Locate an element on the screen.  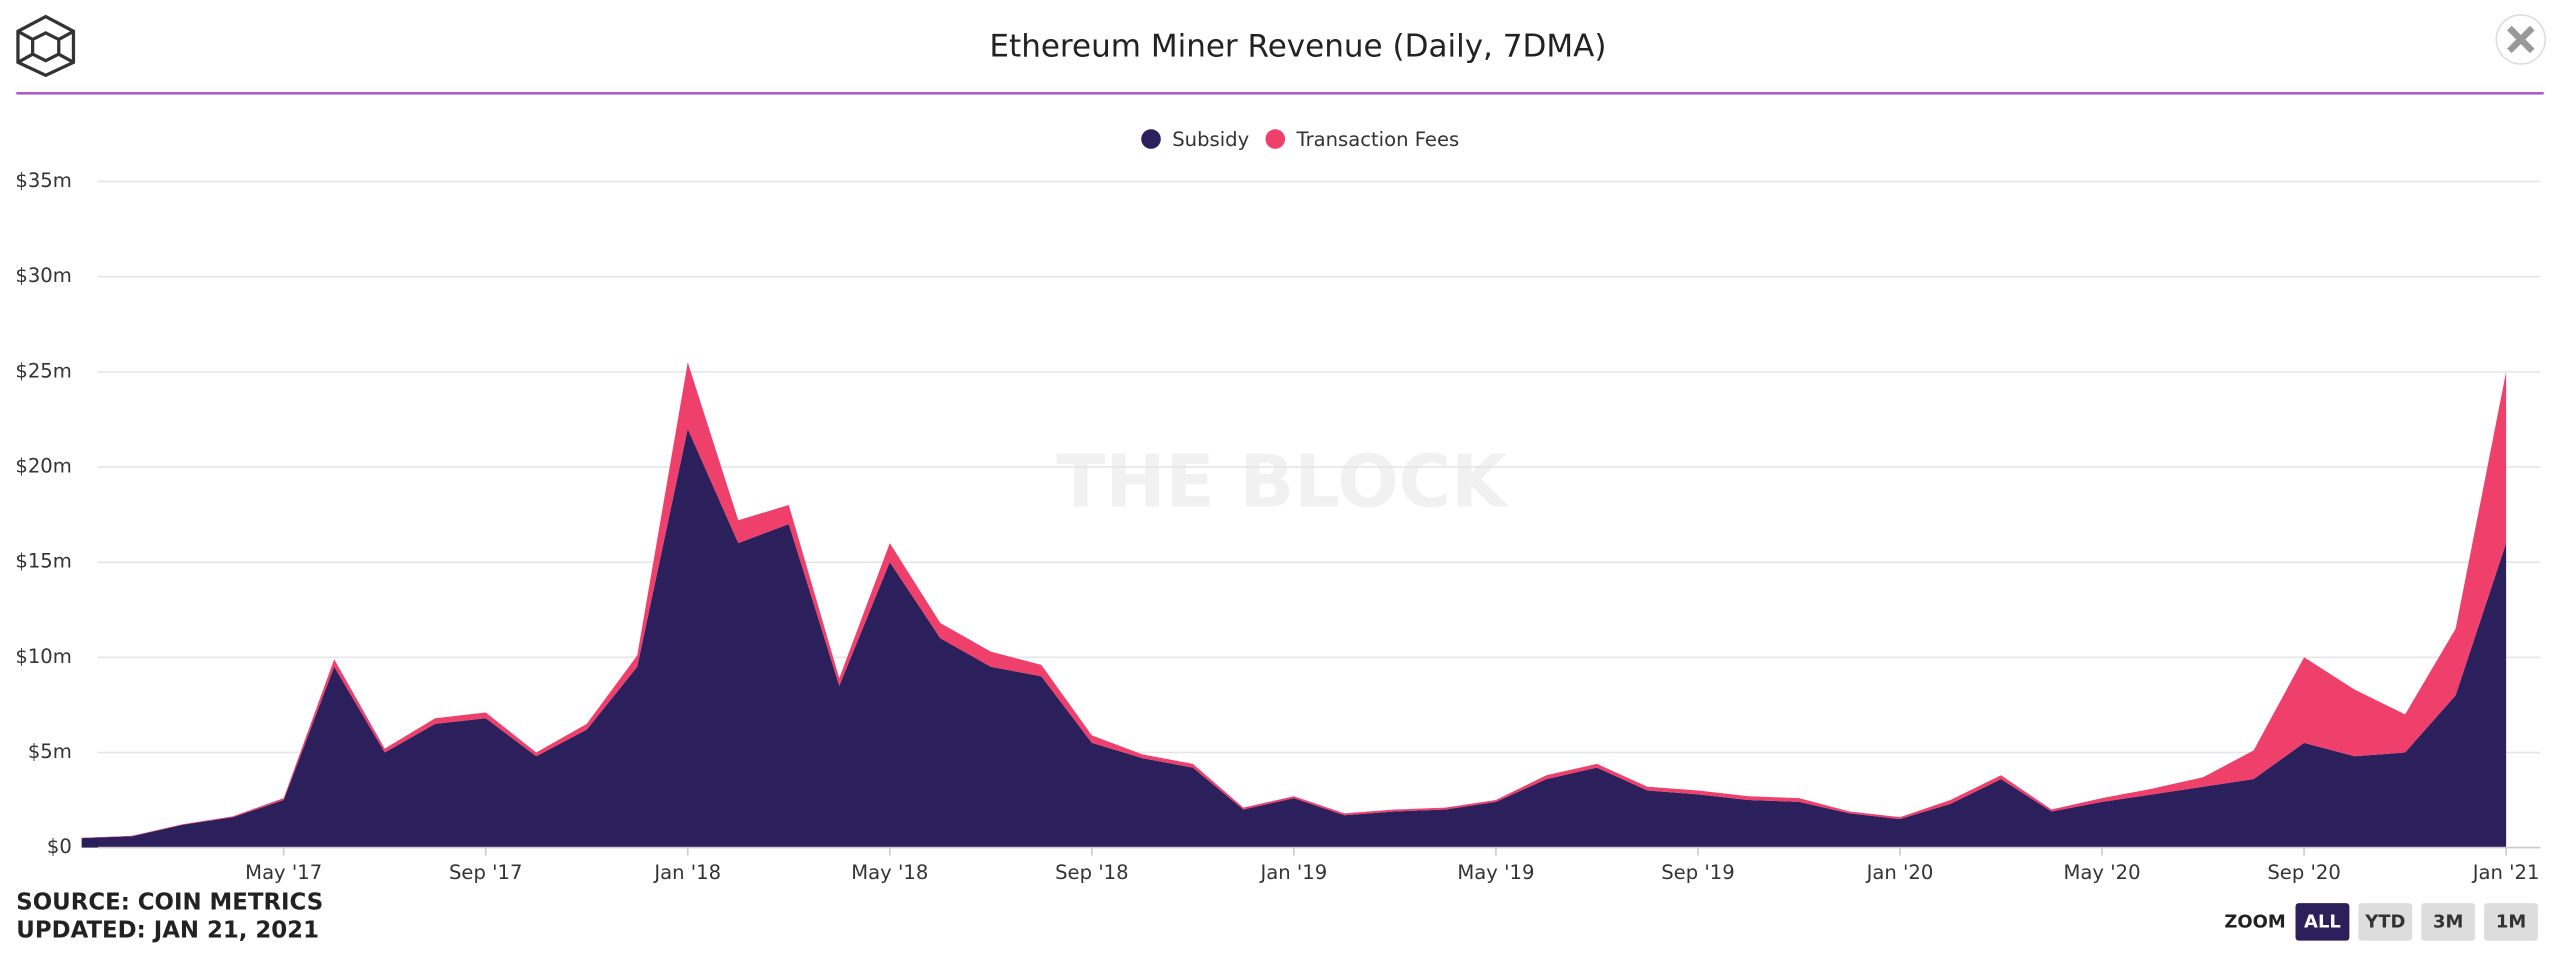
x-tick-label: May '19 is located at coordinates (1495, 872).